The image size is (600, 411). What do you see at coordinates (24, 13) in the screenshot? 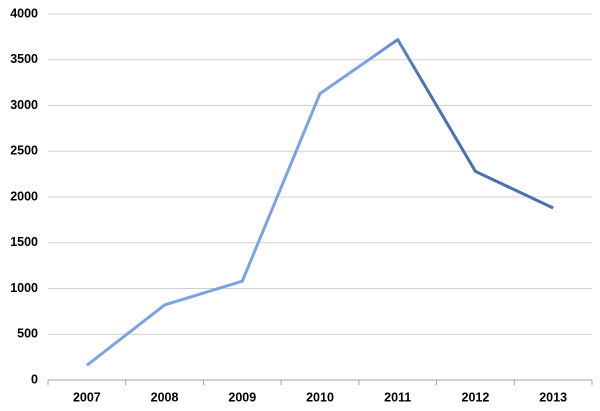
I see `y-tick-label: 4000` at bounding box center [24, 13].